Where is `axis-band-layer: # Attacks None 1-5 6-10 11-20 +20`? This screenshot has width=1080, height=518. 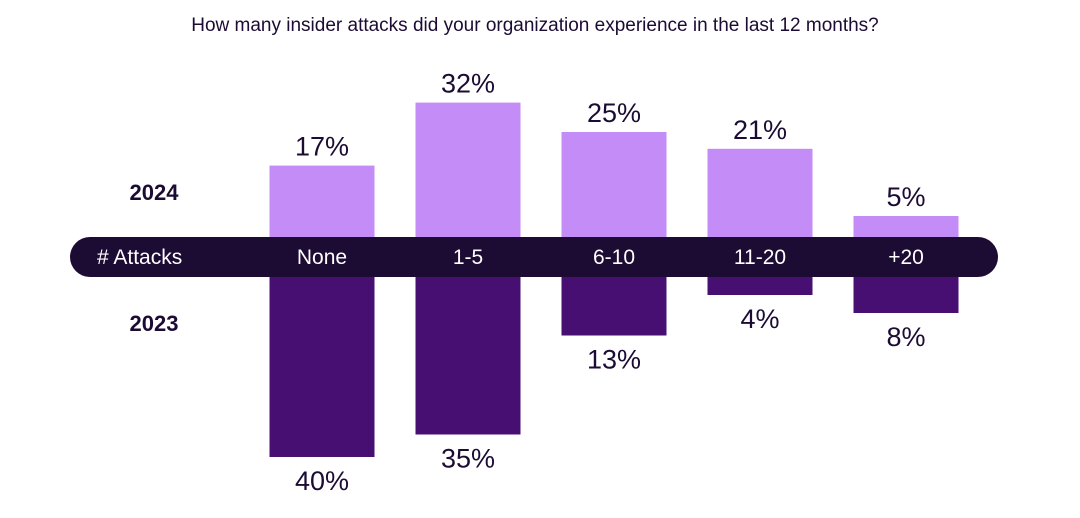
axis-band-layer: # Attacks None 1-5 6-10 11-20 +20 is located at coordinates (534, 257).